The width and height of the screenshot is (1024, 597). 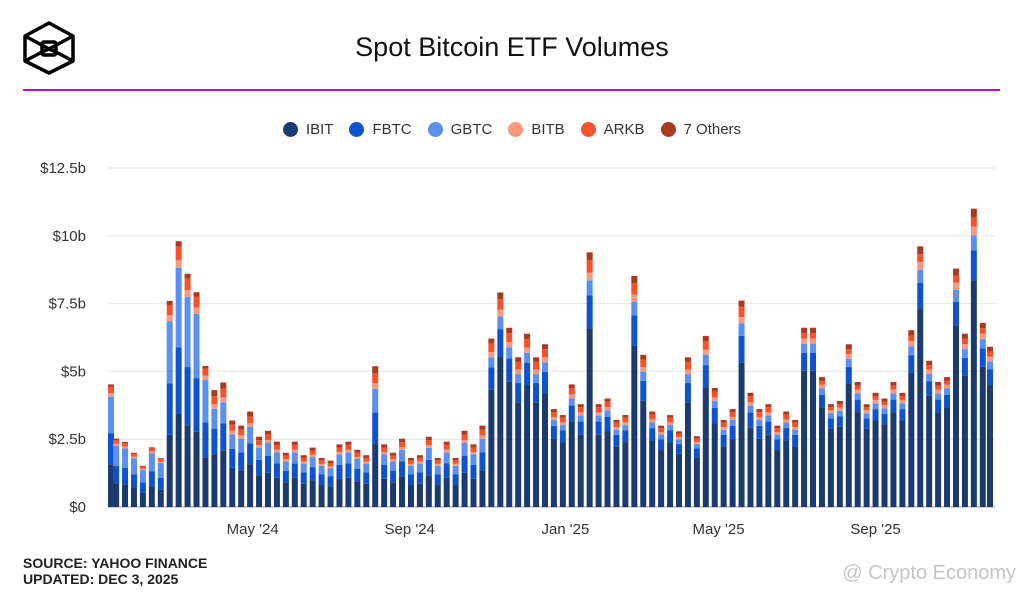 What do you see at coordinates (459, 129) in the screenshot?
I see `legend-item: GBTC` at bounding box center [459, 129].